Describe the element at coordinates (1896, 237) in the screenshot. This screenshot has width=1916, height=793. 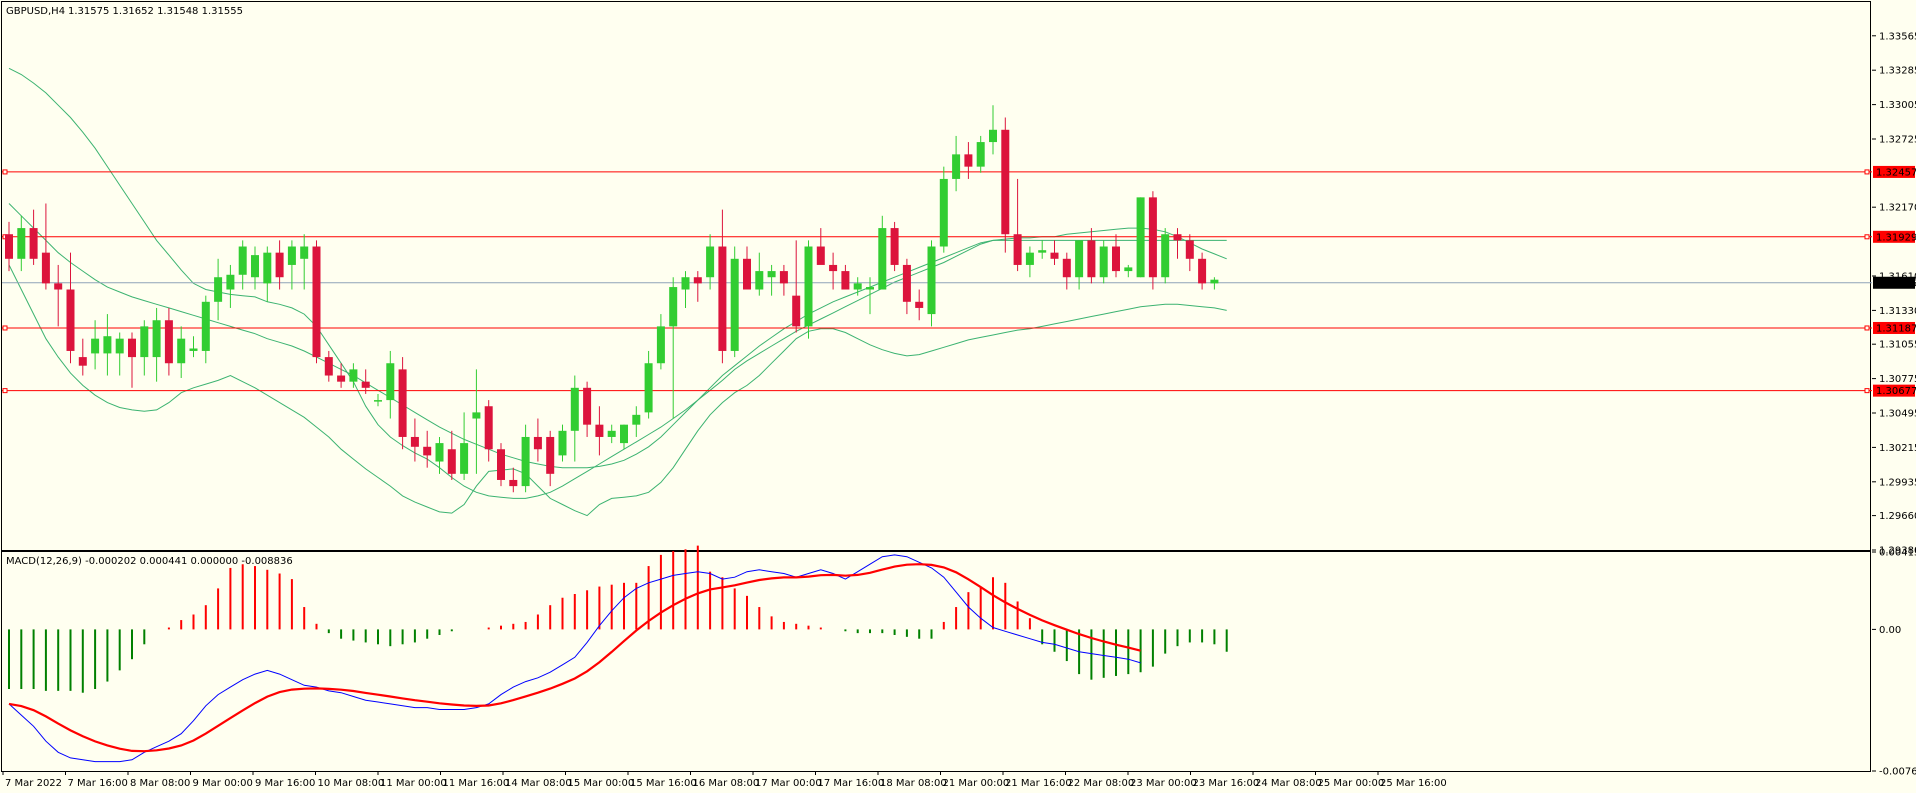
I see `level-price-label: 1.31929` at that location.